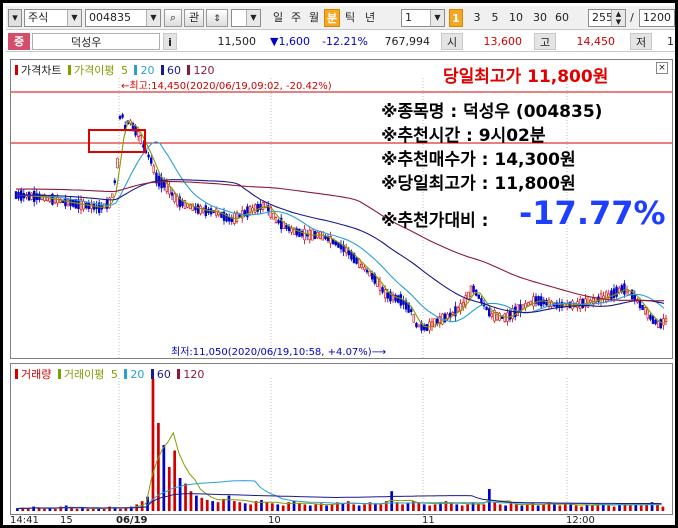 This screenshot has width=678, height=528. What do you see at coordinates (338, 501) in the screenshot?
I see `vol-ma60-line` at bounding box center [338, 501].